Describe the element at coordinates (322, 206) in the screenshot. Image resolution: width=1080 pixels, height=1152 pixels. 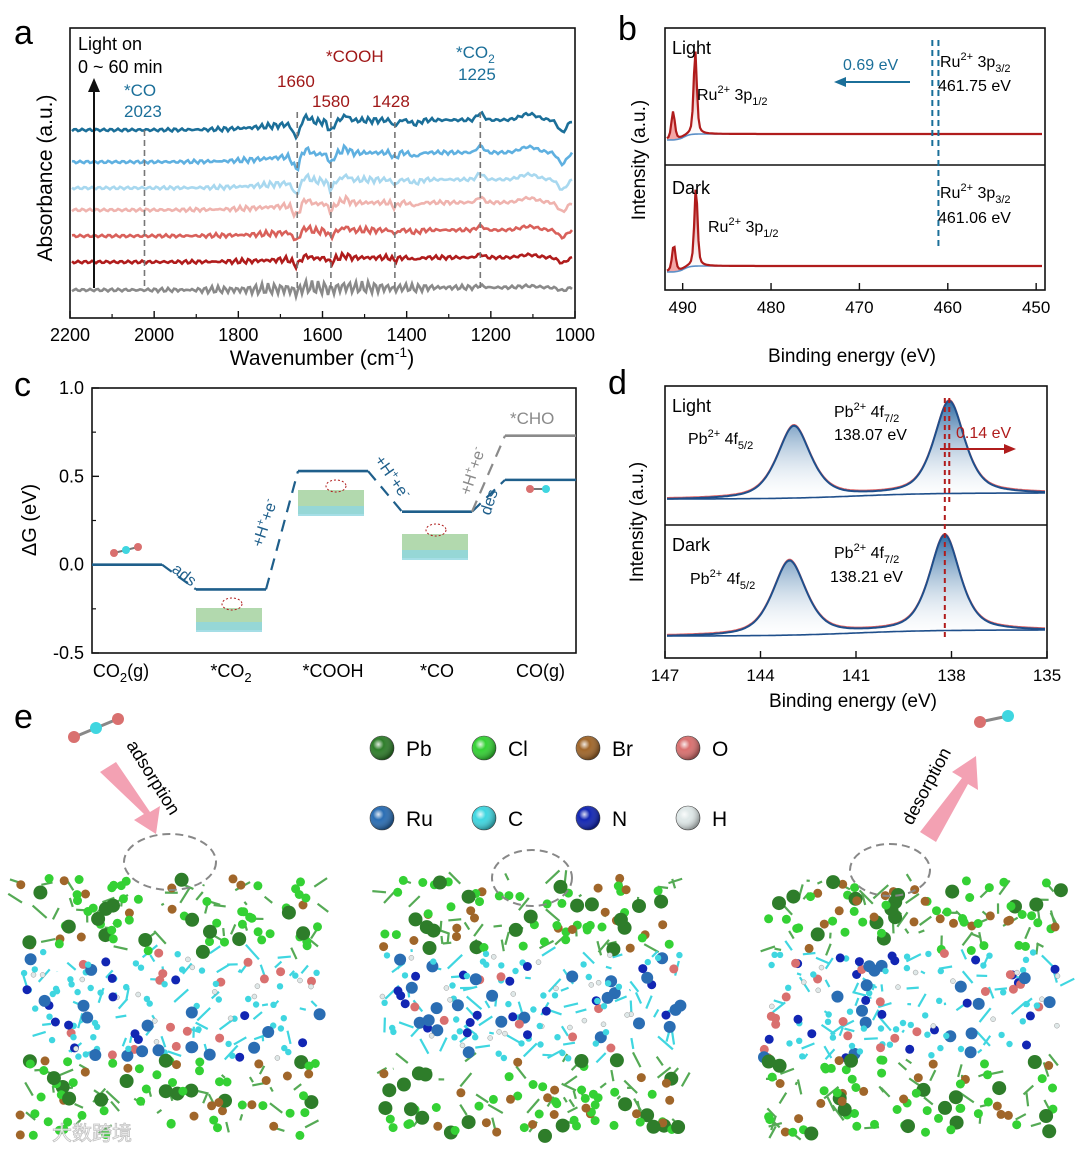
I see `spectra-a` at that location.